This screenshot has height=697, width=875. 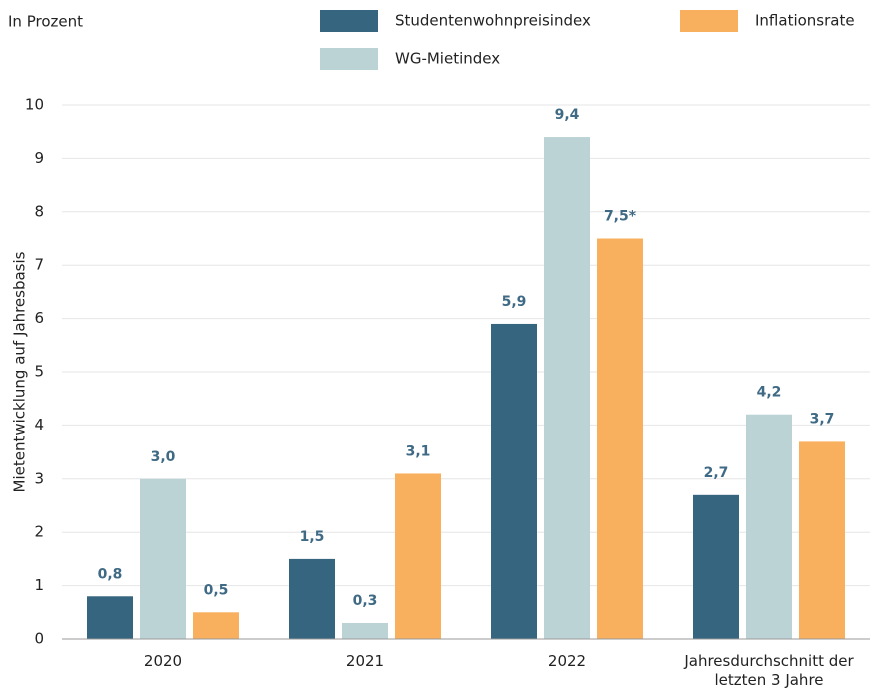 I want to click on x-tick-label: 2022, so click(x=567, y=661).